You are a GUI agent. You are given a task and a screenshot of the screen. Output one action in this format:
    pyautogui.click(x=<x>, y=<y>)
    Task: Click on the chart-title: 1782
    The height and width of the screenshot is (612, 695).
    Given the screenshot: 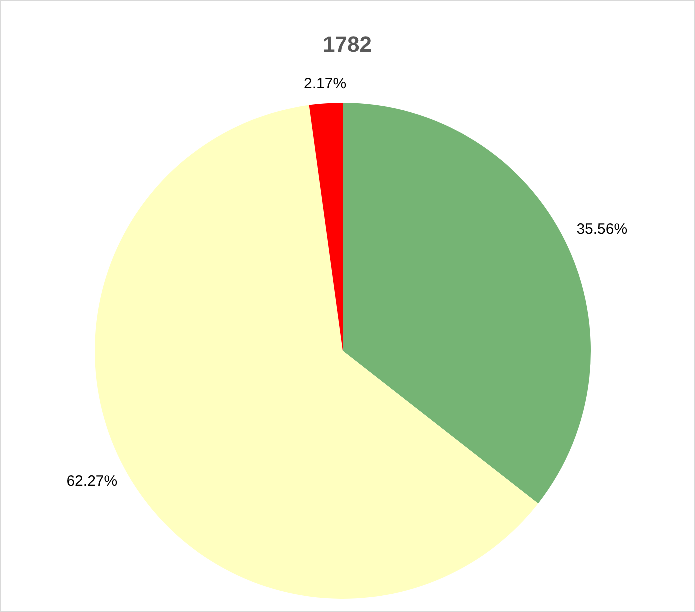 What is the action you would take?
    pyautogui.click(x=347, y=44)
    